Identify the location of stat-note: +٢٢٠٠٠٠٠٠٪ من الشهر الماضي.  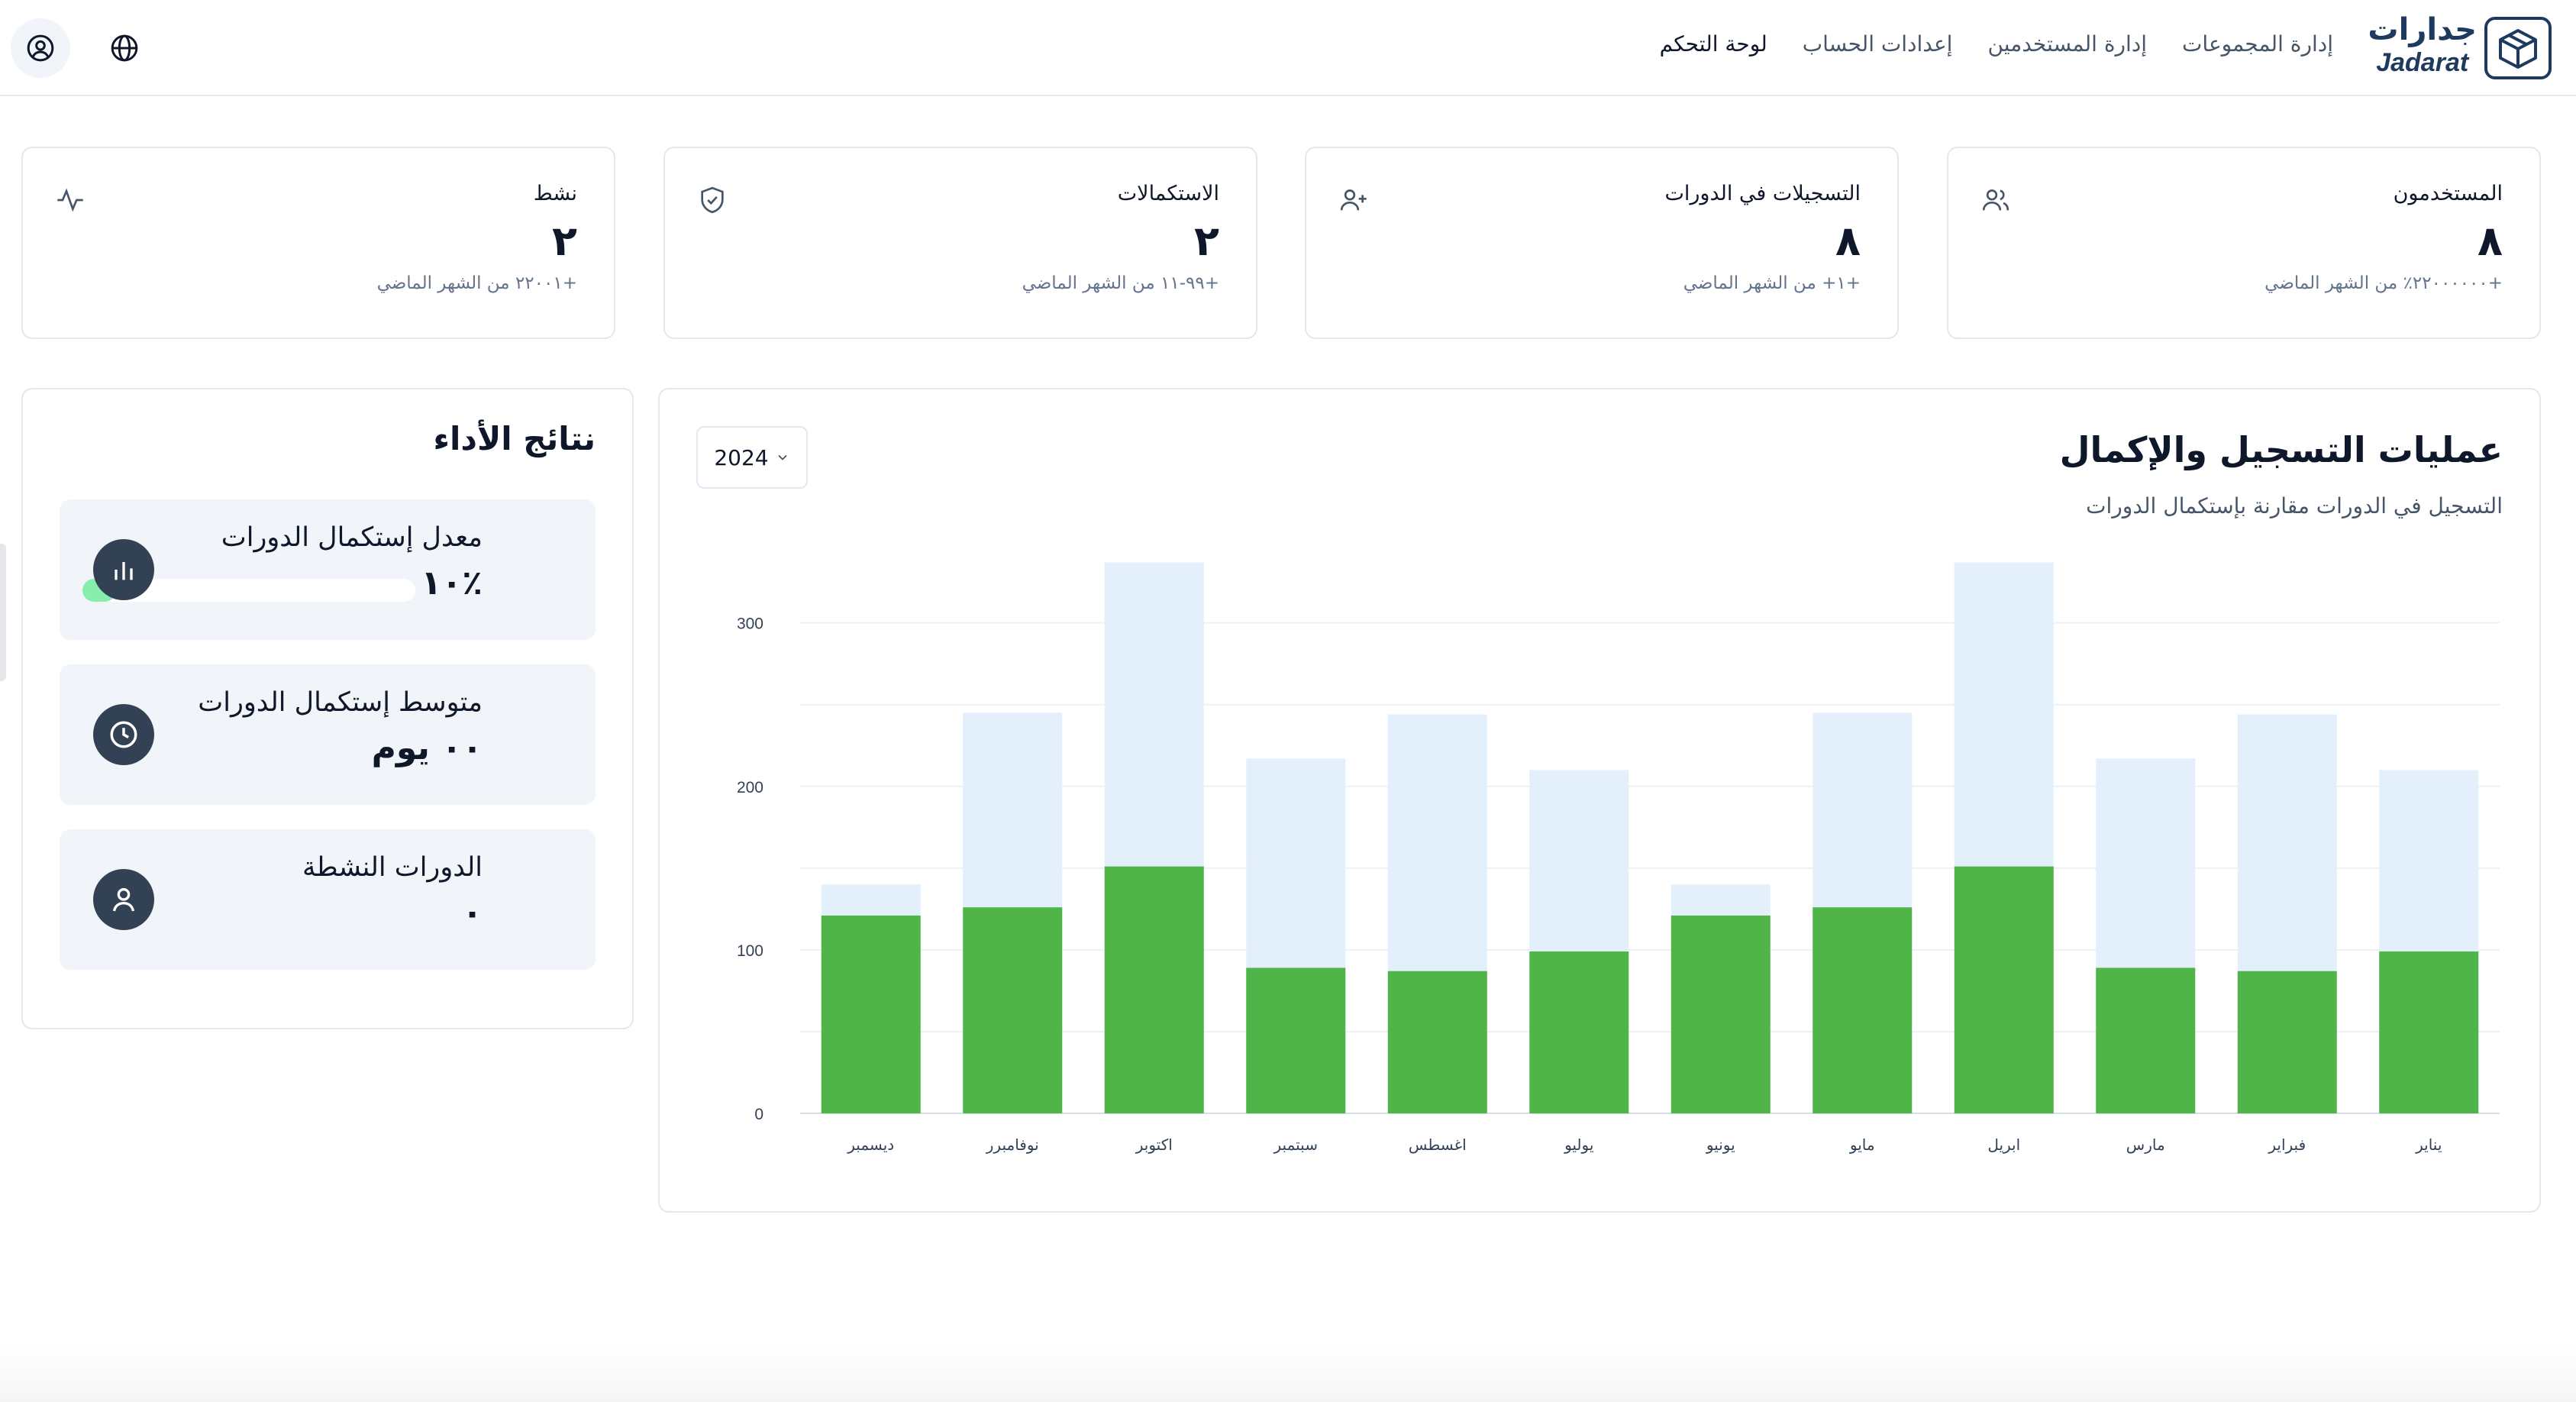
(2383, 283).